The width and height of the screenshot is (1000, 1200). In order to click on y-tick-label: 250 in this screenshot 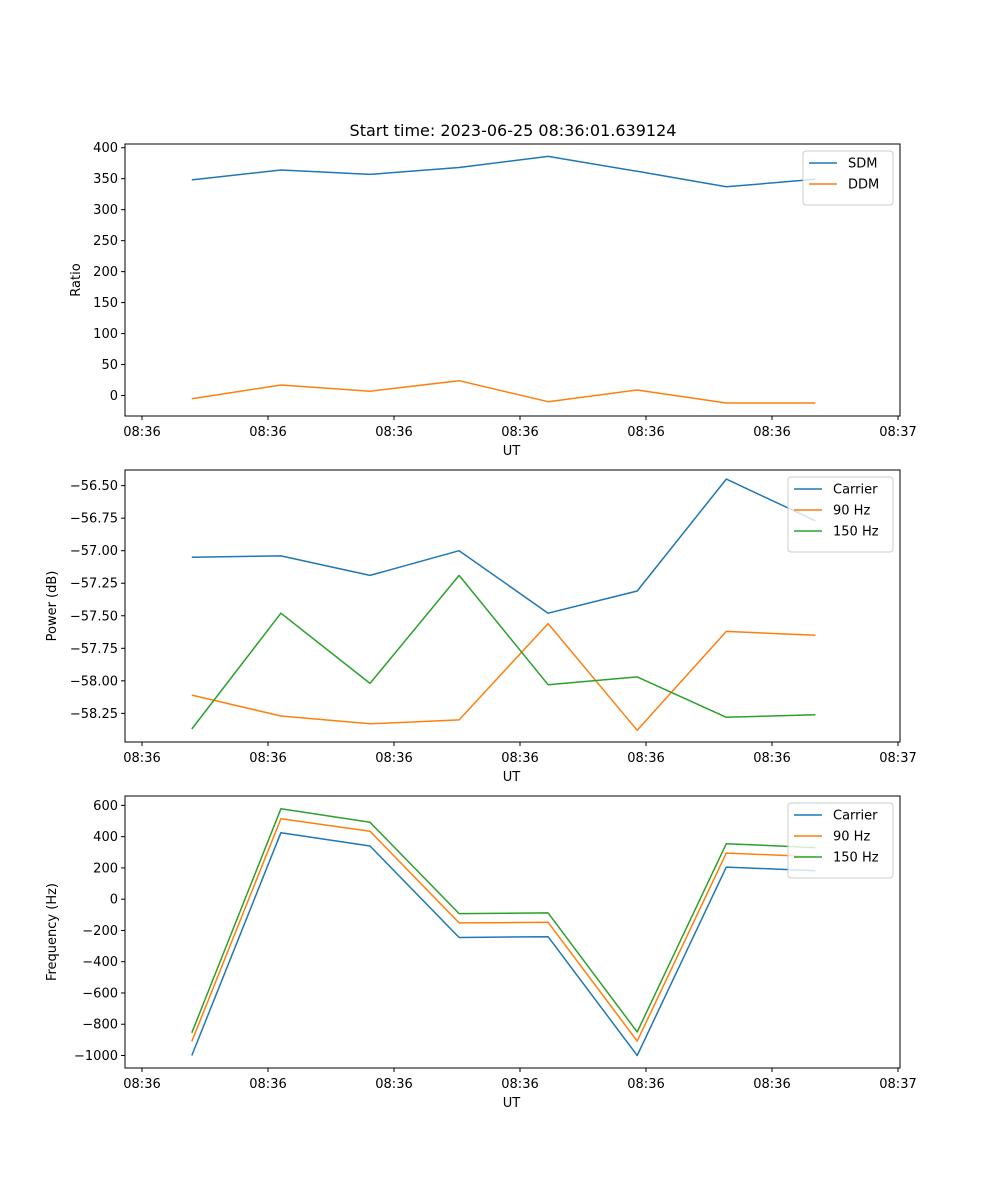, I will do `click(105, 241)`.